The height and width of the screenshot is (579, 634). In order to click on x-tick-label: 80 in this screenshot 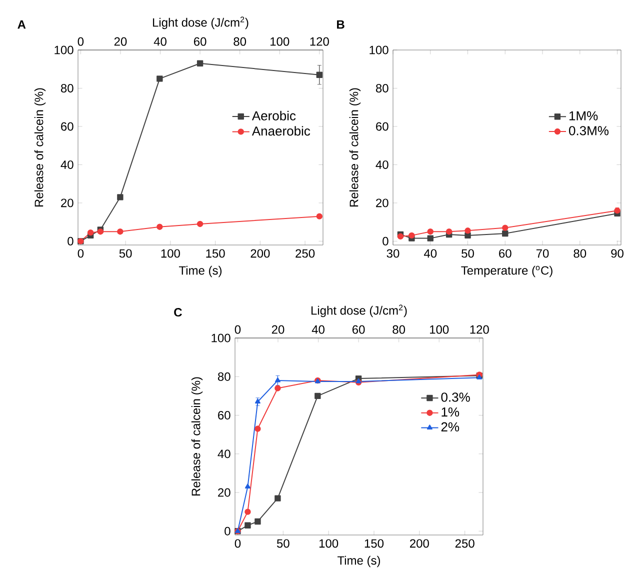, I will do `click(580, 253)`.